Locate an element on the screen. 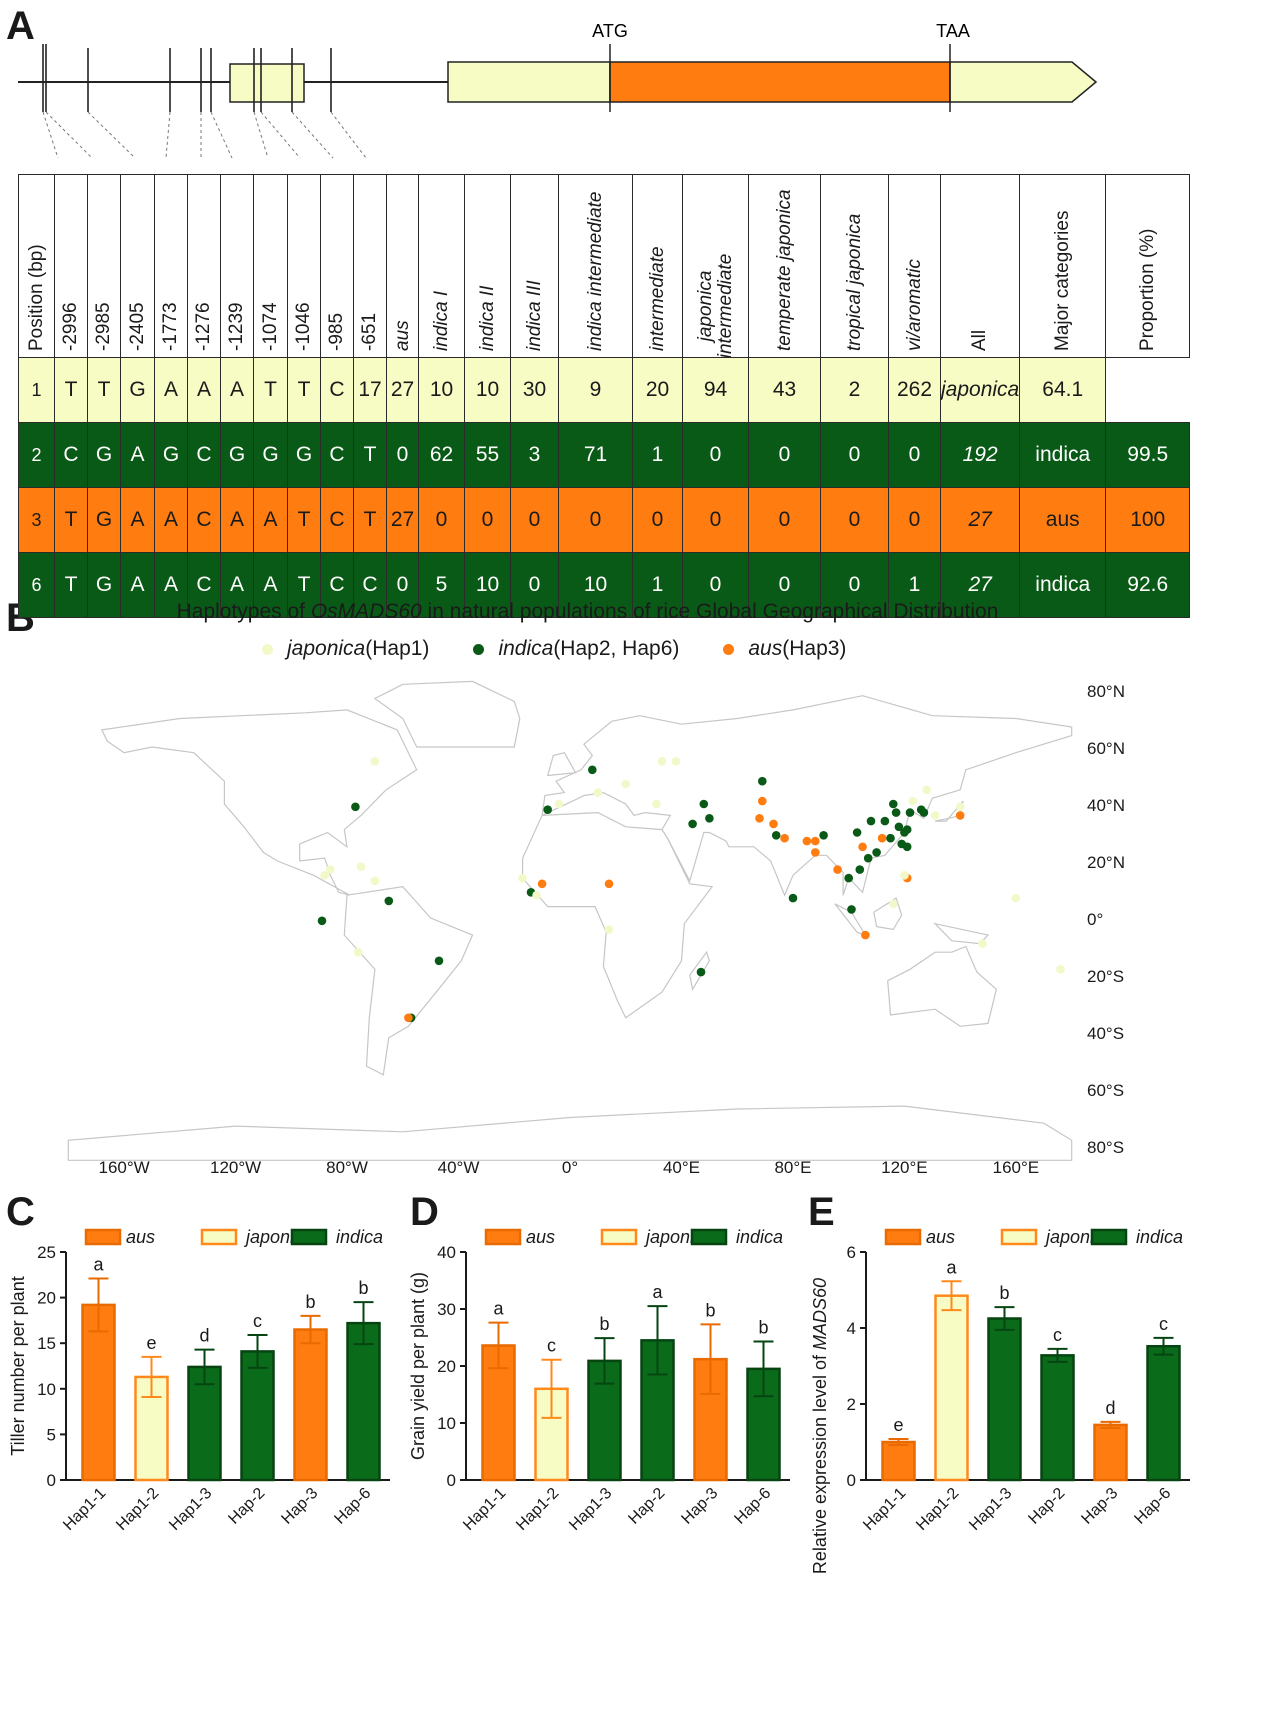 This screenshot has height=1712, width=1269. x-tick-label: Hap1-1 is located at coordinates (84, 1509).